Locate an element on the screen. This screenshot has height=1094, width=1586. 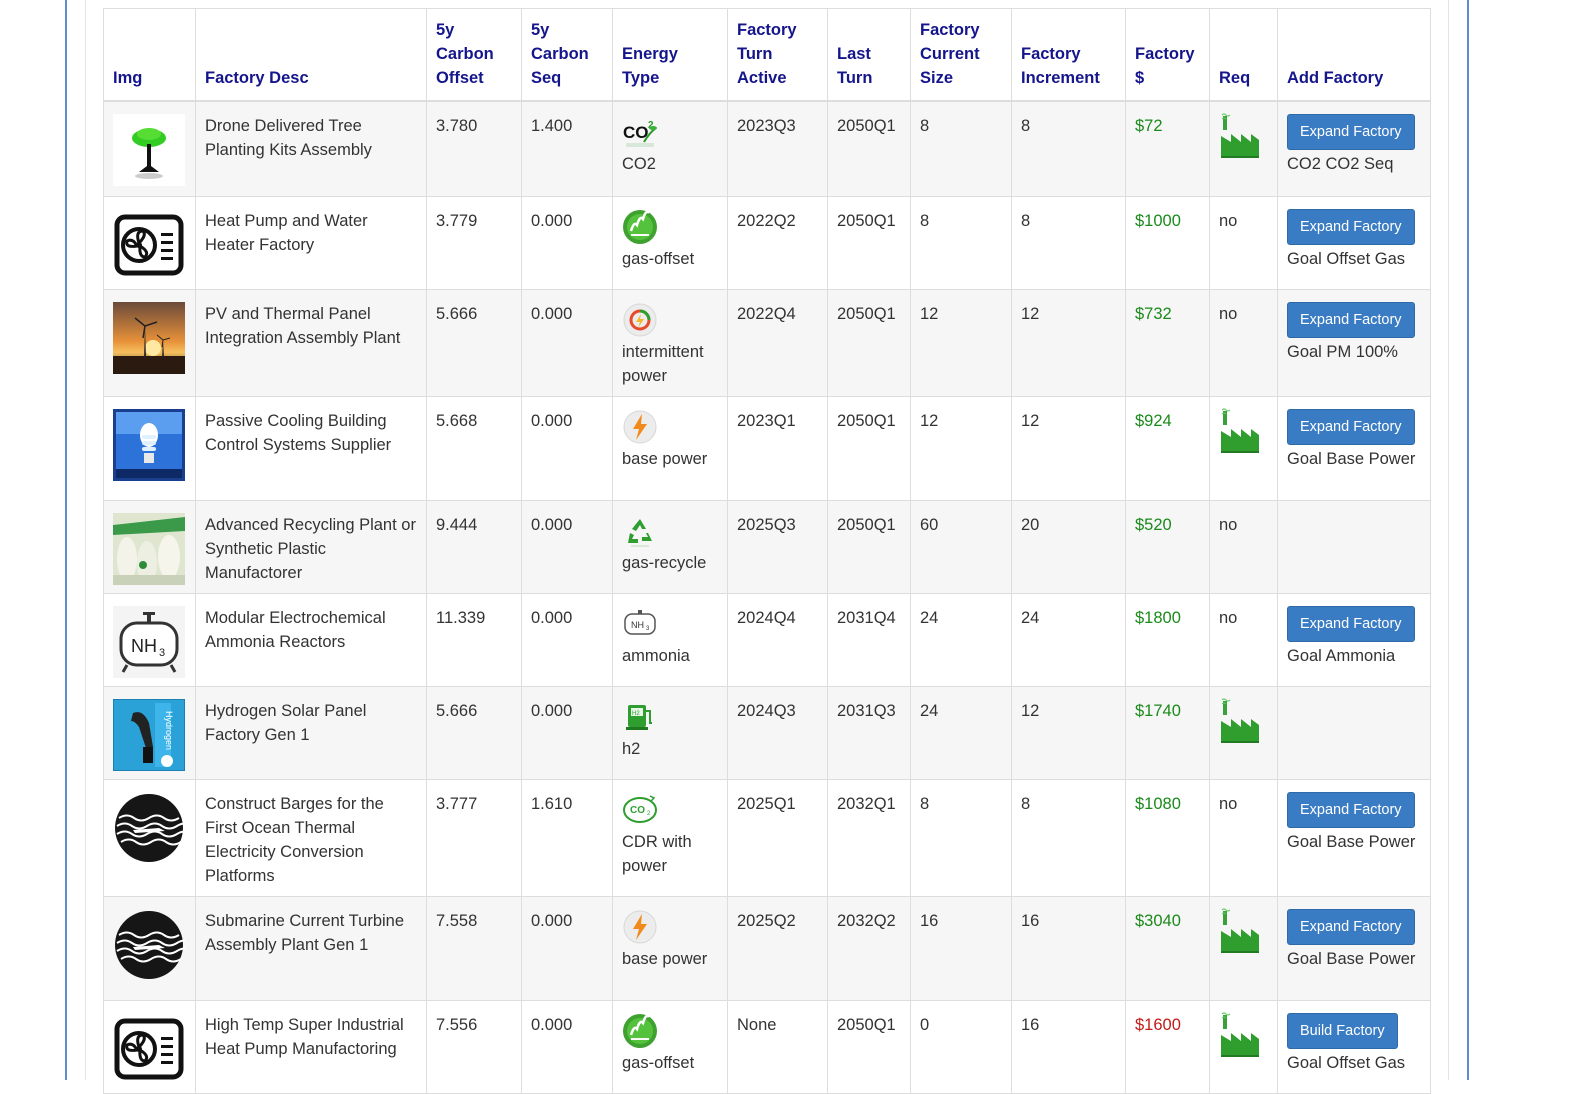
last-turn: 2031Q4 is located at coordinates (869, 639).